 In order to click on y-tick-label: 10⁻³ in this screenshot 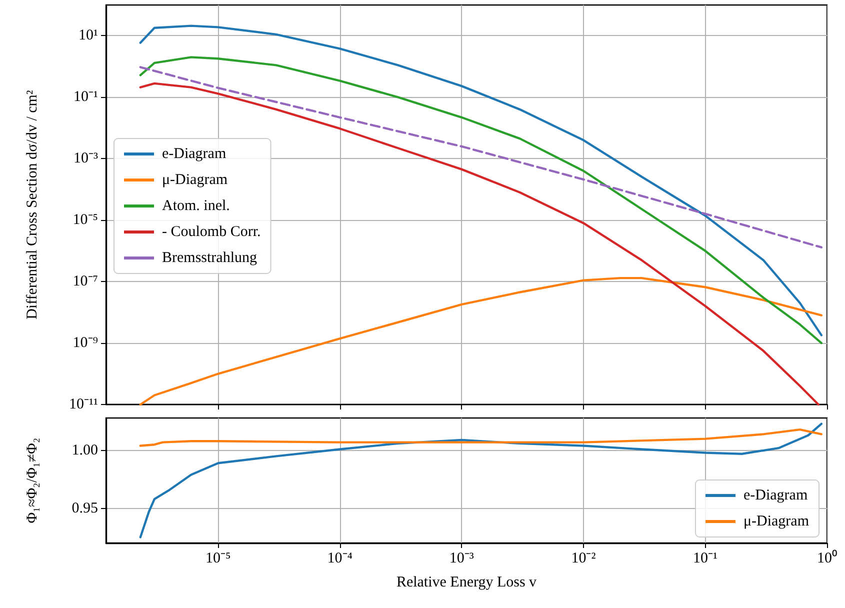, I will do `click(86, 158)`.